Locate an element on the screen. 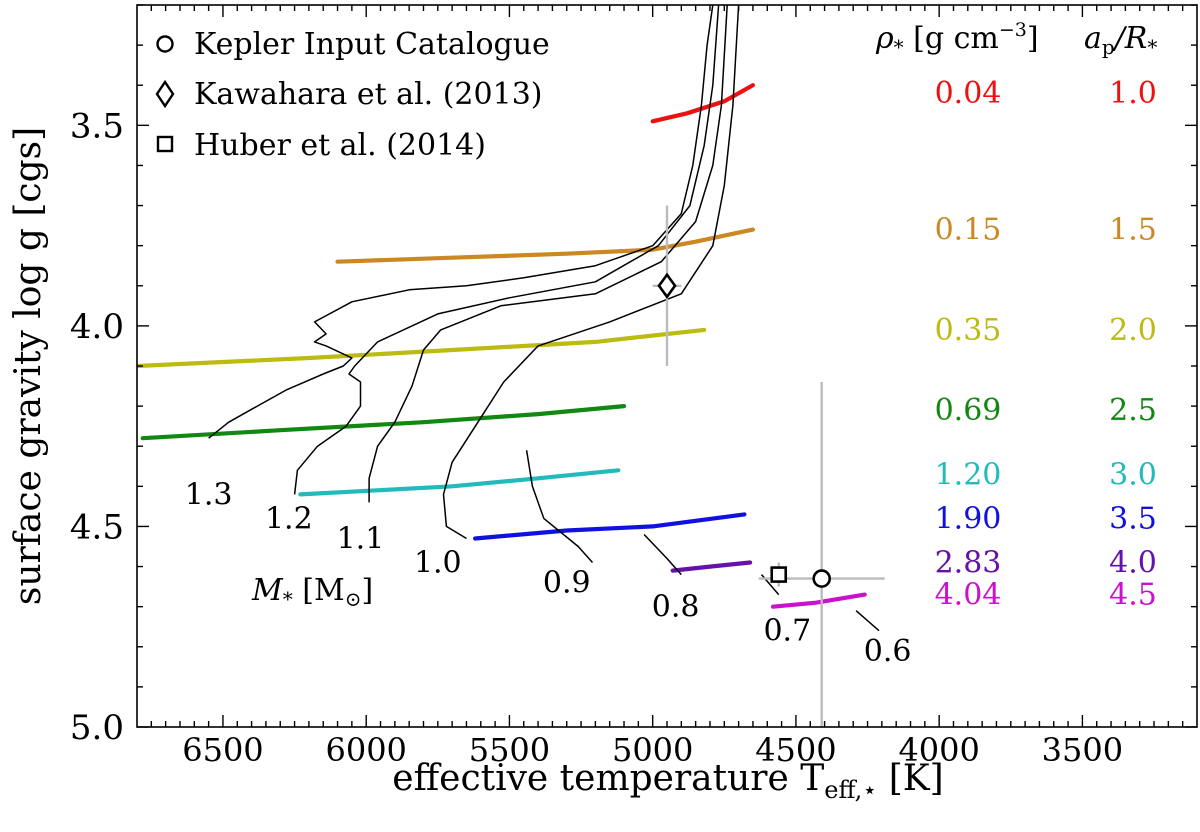 This screenshot has width=1200, height=832. x-tick-label: 5000 is located at coordinates (652, 750).